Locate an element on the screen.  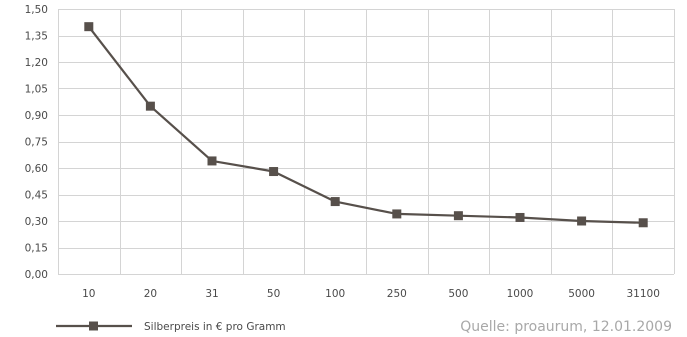
y-tick-label: 1,50 is located at coordinates (36, 10).